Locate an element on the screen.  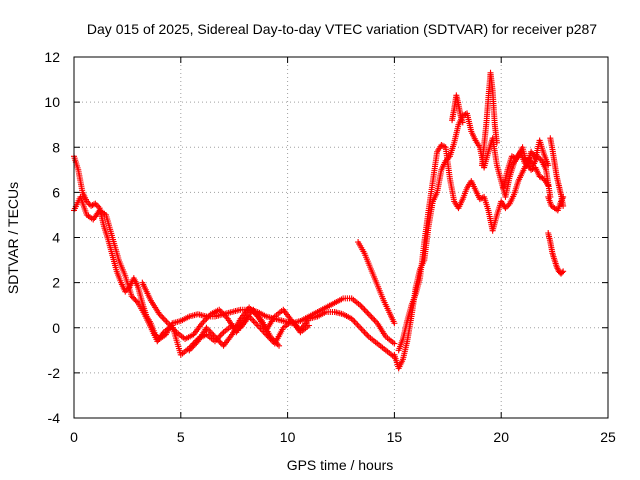
y-tick-label: 8 is located at coordinates (56, 147).